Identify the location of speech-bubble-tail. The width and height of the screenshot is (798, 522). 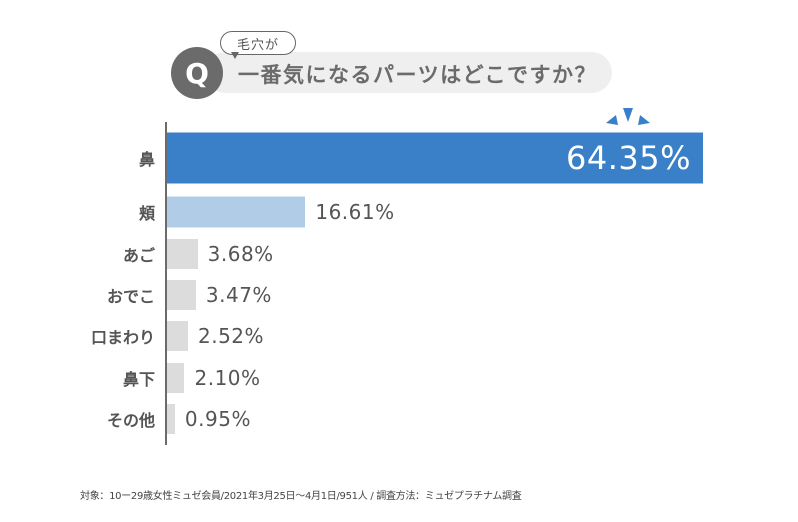
(235, 55).